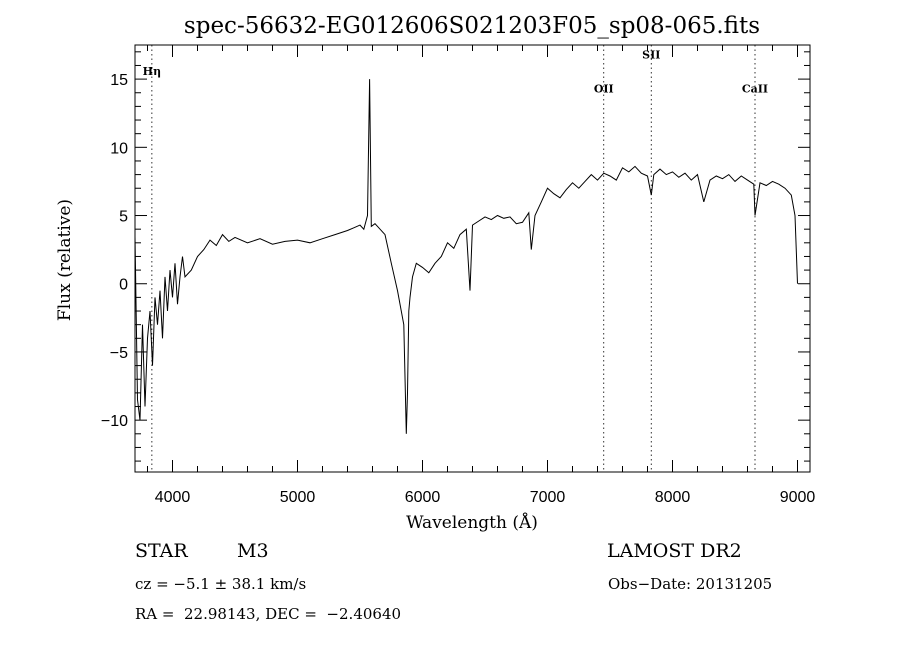  Describe the element at coordinates (298, 497) in the screenshot. I see `x-tick-label-1: 5000` at that location.